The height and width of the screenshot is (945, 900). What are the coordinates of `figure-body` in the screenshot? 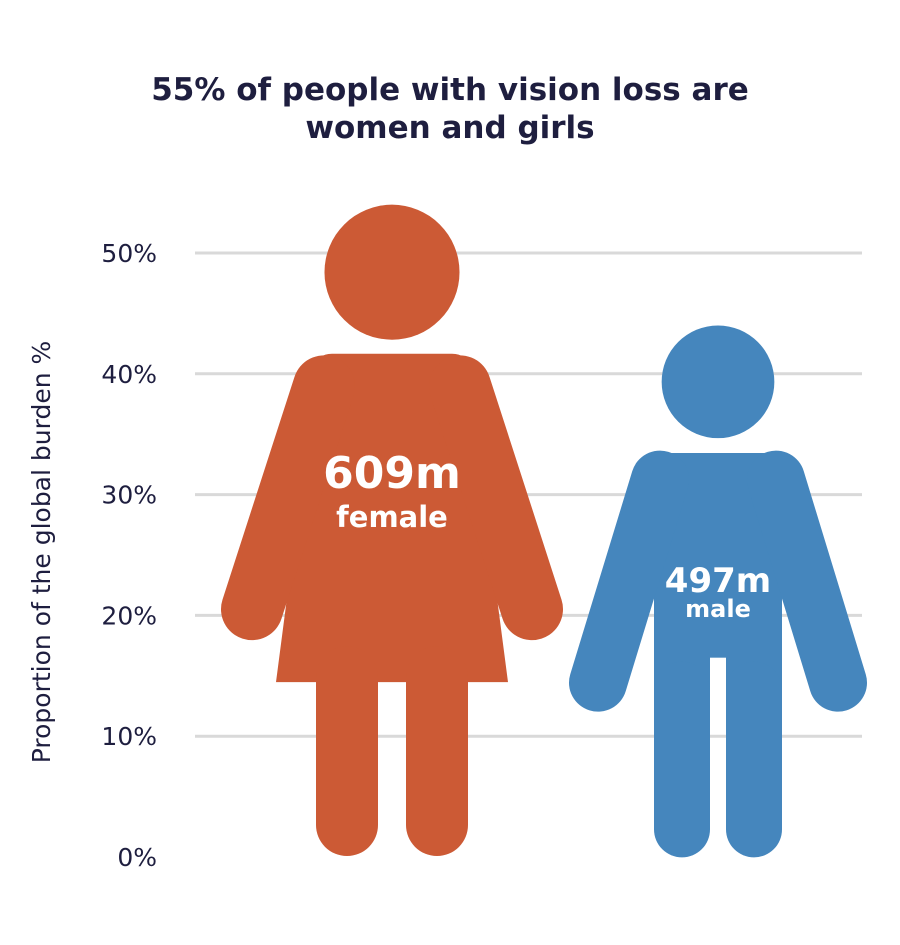 It's located at (718, 576).